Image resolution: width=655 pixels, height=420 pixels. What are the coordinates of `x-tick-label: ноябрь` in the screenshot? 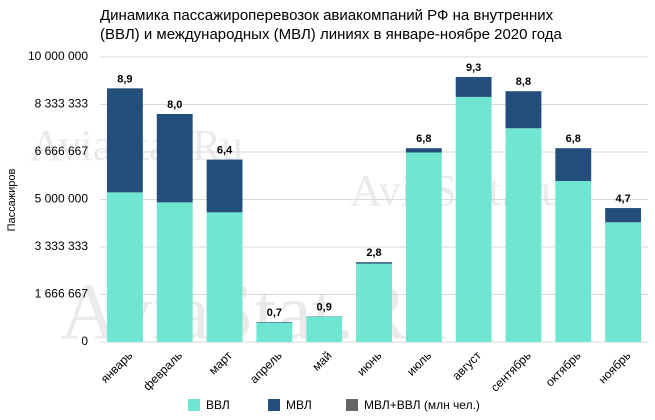 It's located at (615, 367).